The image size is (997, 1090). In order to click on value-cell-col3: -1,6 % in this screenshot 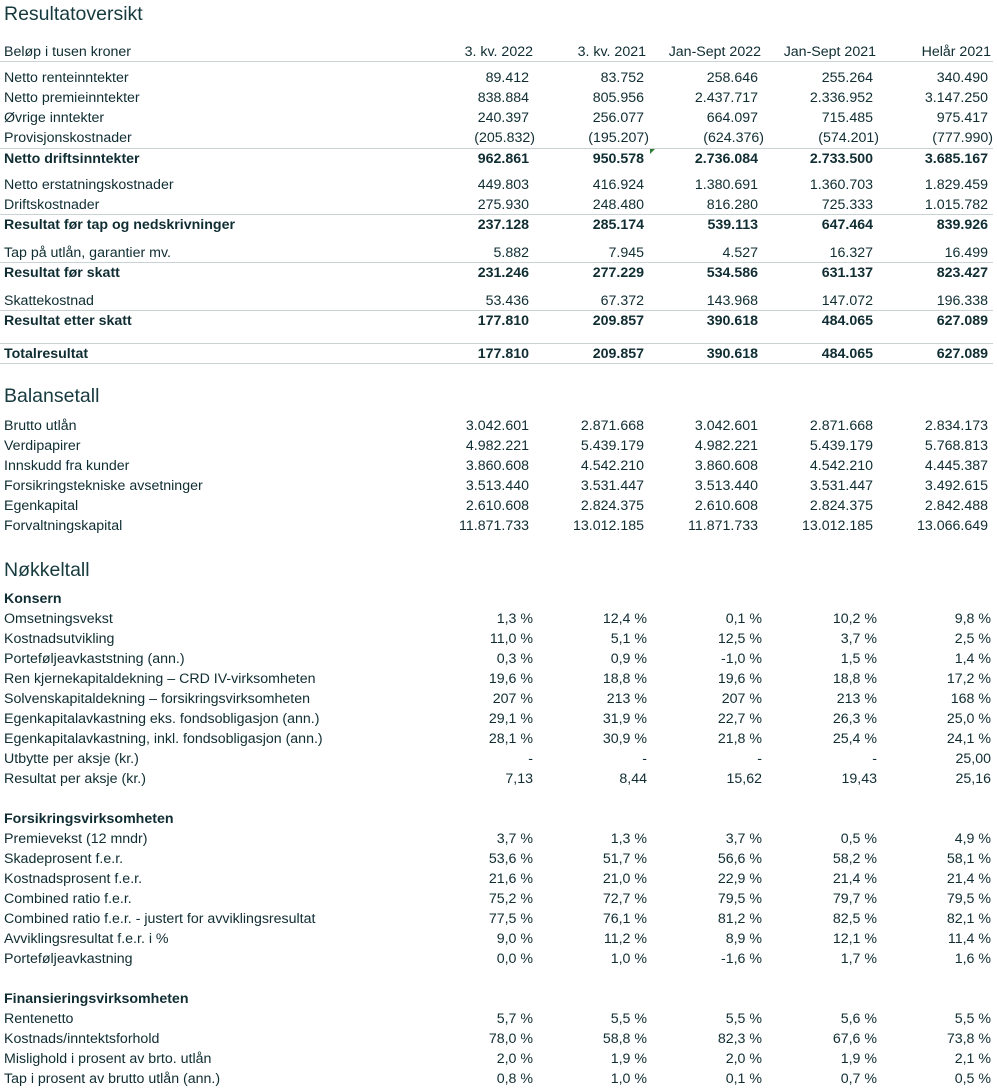, I will do `click(741, 959)`.